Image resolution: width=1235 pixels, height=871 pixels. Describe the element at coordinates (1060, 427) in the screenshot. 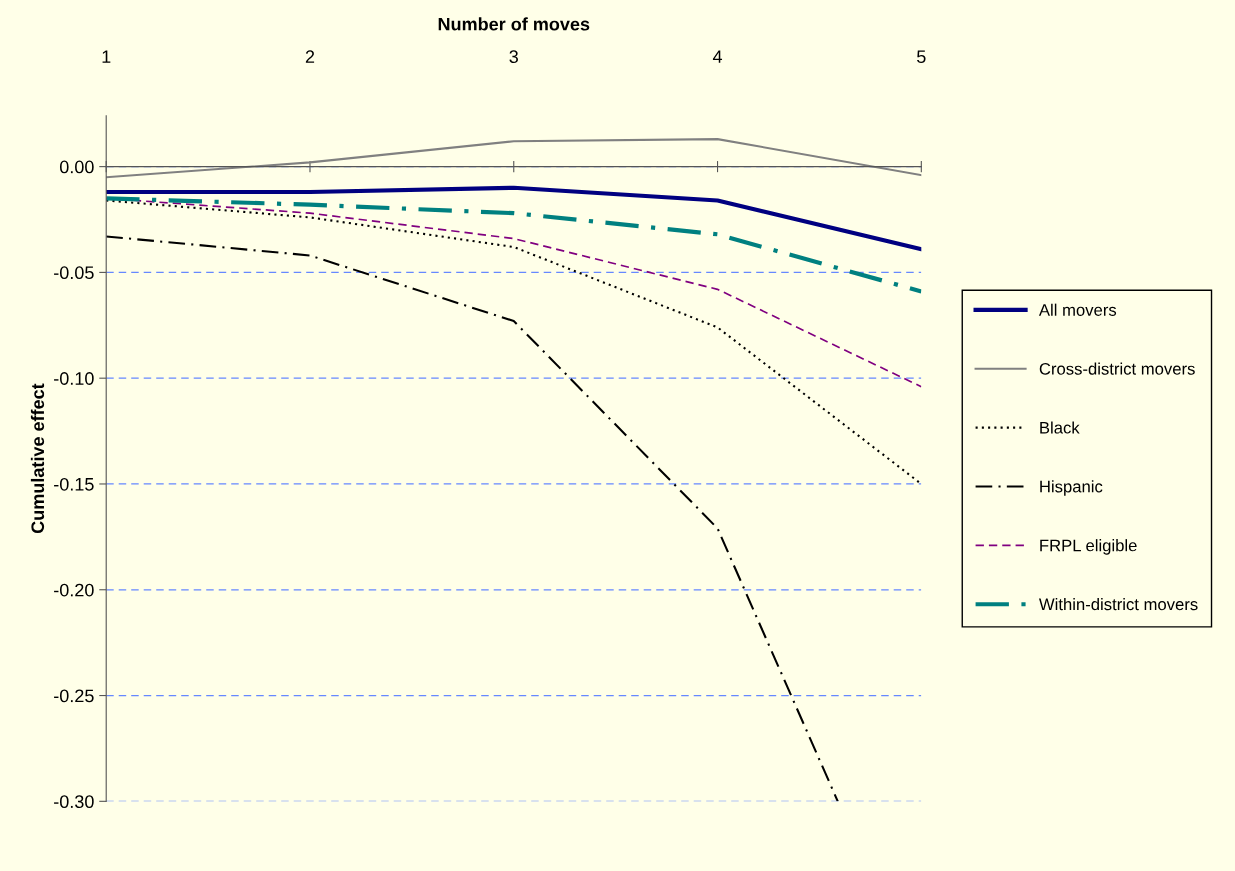

I see `legend-label: Black` at that location.